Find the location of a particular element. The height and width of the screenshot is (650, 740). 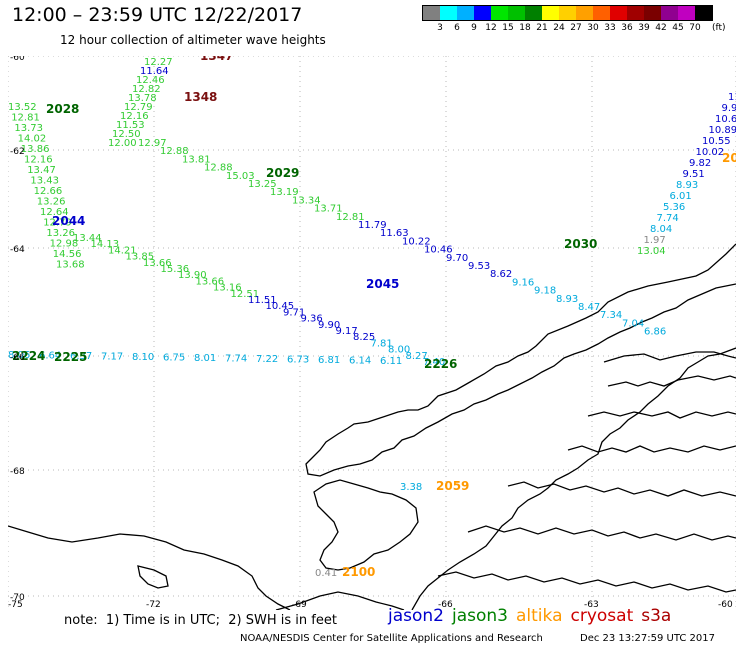

legend-label: 42 is located at coordinates (661, 28).